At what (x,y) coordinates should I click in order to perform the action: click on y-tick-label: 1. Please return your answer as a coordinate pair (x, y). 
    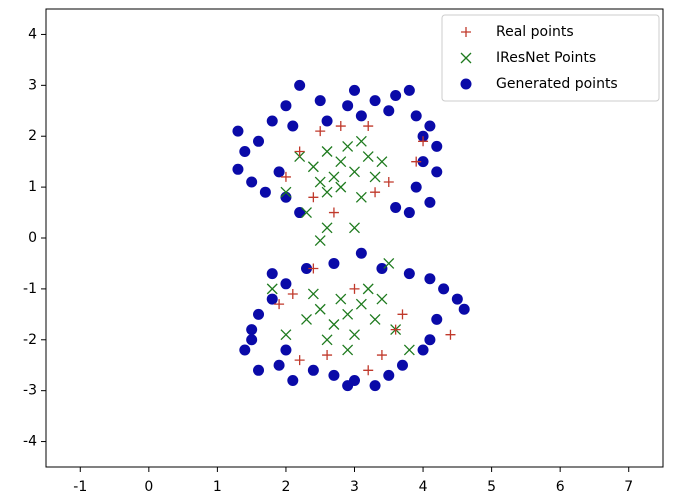
    Looking at the image, I should click on (32, 187).